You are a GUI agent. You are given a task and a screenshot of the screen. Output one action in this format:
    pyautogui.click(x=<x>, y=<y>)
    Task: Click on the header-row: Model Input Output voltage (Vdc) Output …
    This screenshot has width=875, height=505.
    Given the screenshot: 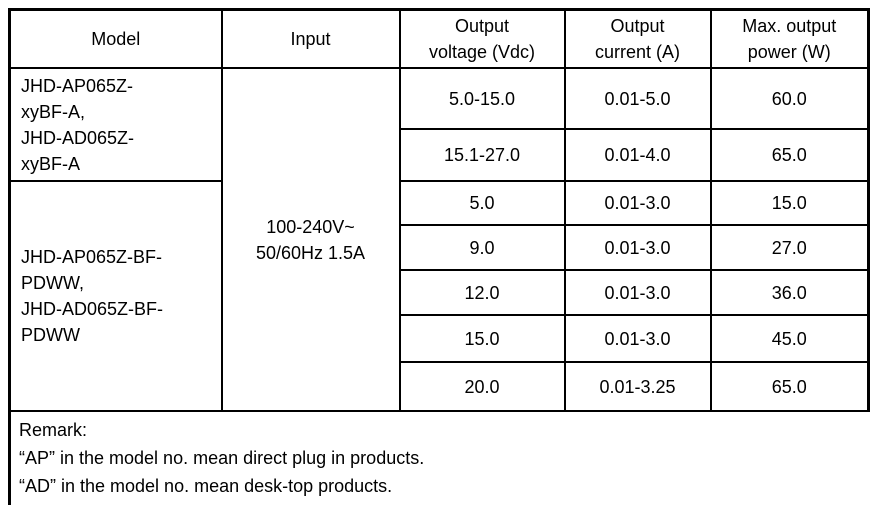 What is the action you would take?
    pyautogui.click(x=439, y=38)
    